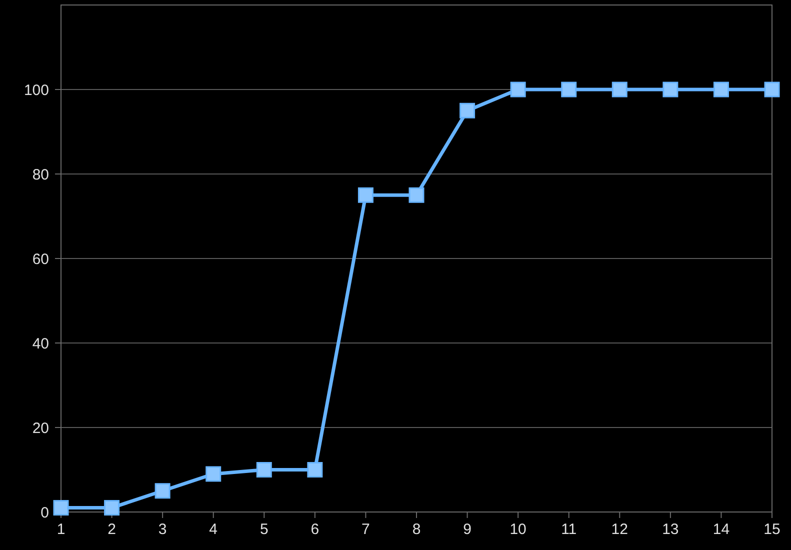  Describe the element at coordinates (40, 259) in the screenshot. I see `y-tick-label: 60` at that location.